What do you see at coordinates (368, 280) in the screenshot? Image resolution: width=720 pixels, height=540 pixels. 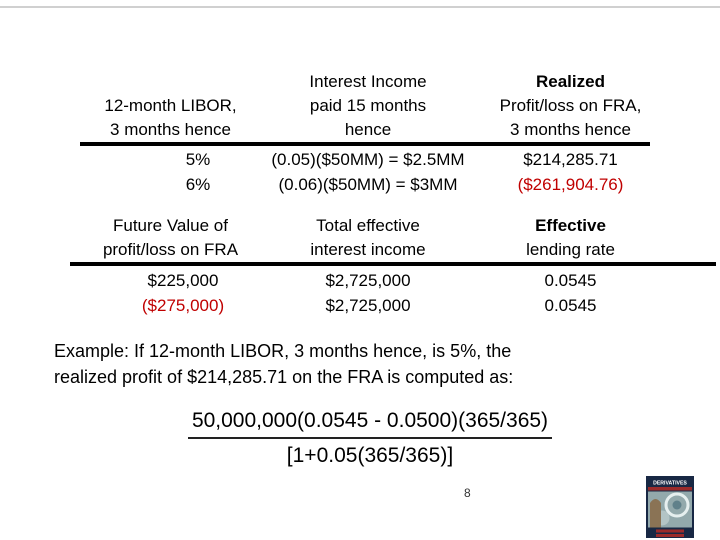 I see `t2-cell-income-1: $2,725,000` at bounding box center [368, 280].